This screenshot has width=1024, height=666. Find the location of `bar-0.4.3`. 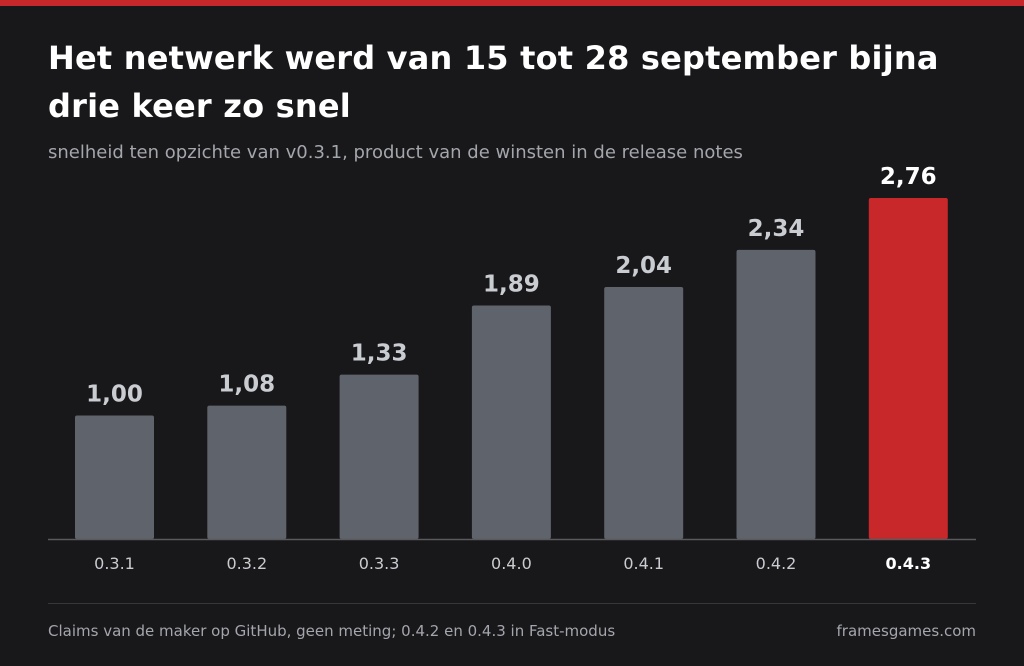

bar-0.4.3 is located at coordinates (908, 368).